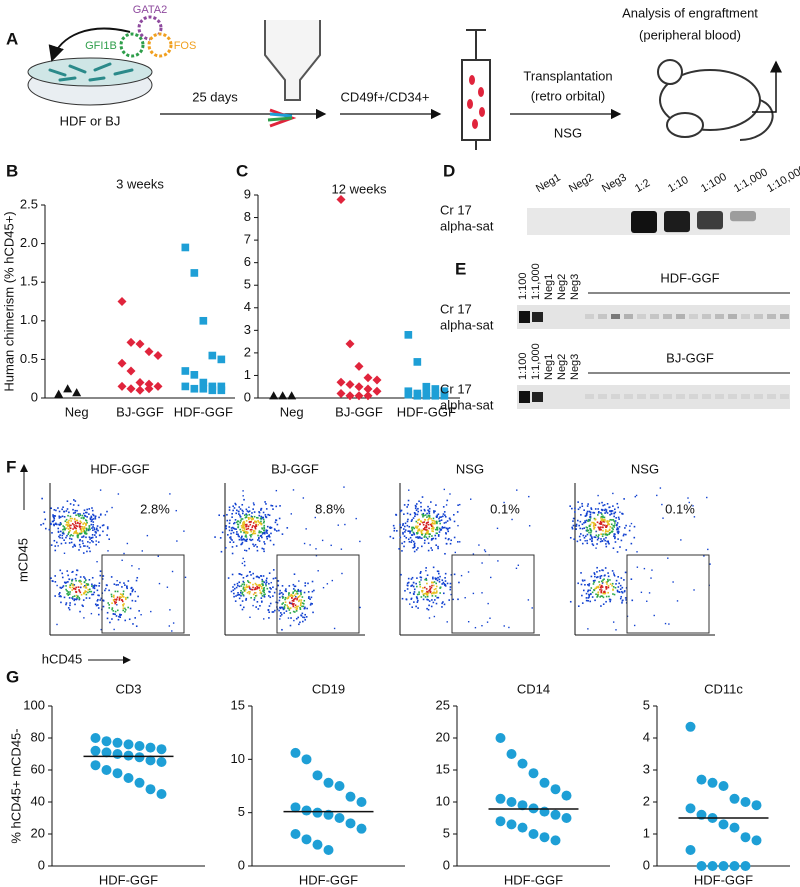 The image size is (800, 887). What do you see at coordinates (668, 594) in the screenshot?
I see `gate` at bounding box center [668, 594].